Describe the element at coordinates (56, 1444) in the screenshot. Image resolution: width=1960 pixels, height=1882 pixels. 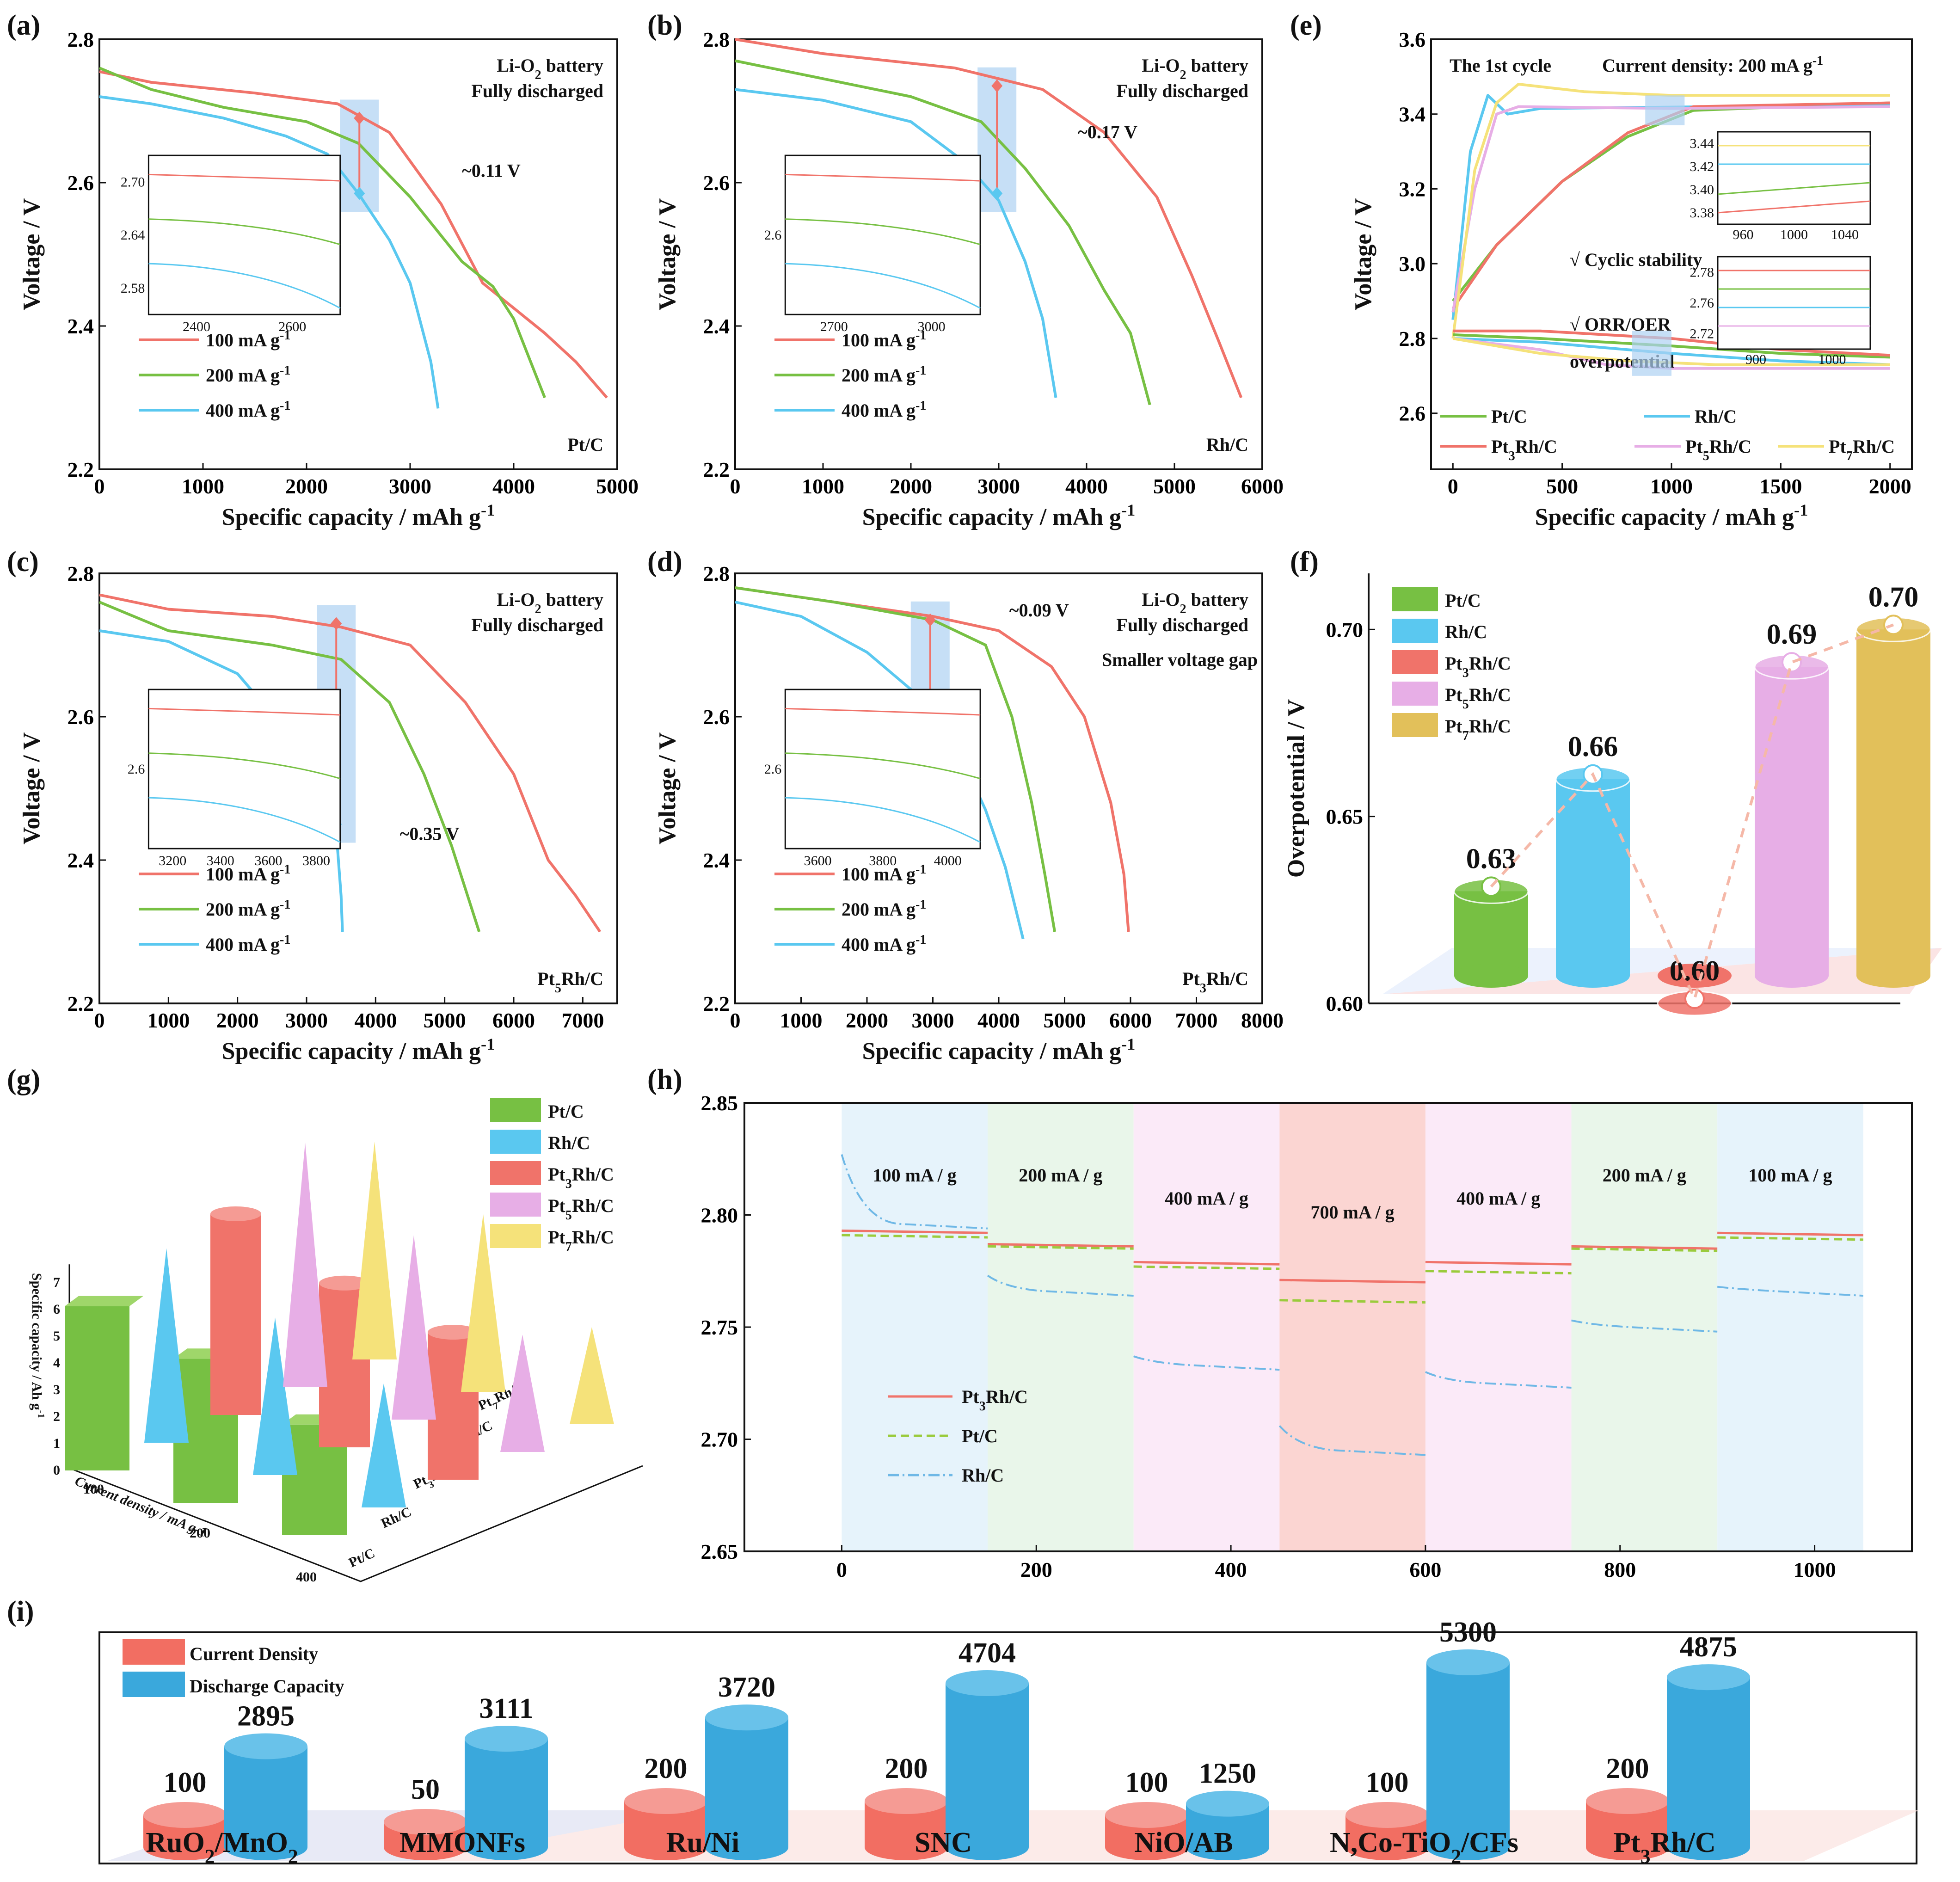
I see `z-tick-label: 1` at that location.